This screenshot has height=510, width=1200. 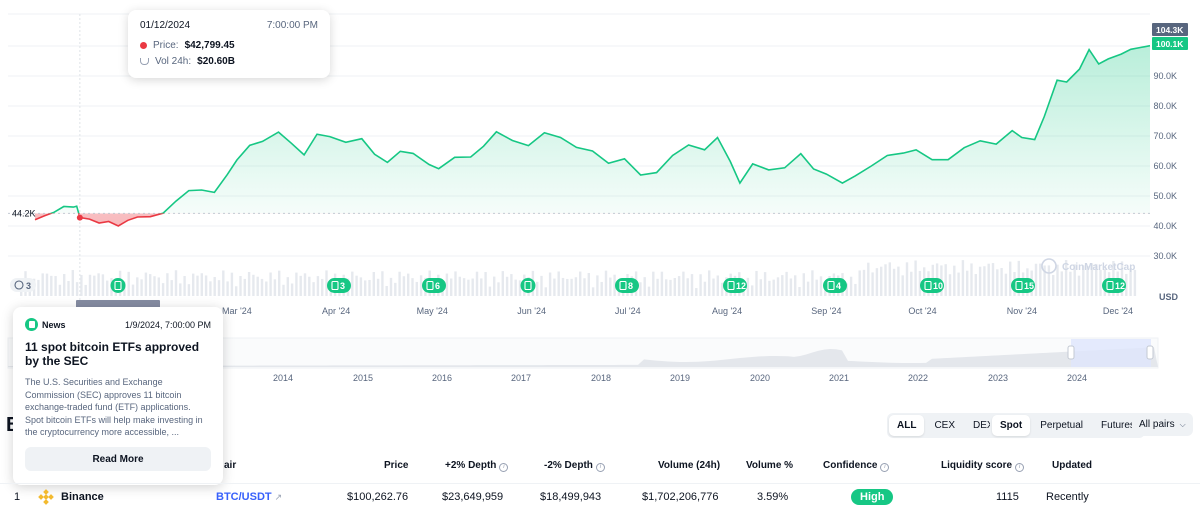 What do you see at coordinates (770, 465) in the screenshot?
I see `header-volume-pct: Volume %` at bounding box center [770, 465].